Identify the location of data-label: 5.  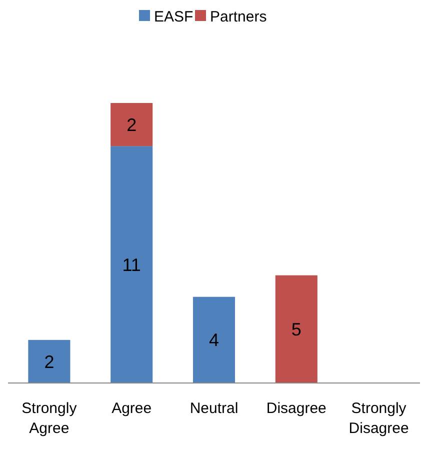
(296, 329).